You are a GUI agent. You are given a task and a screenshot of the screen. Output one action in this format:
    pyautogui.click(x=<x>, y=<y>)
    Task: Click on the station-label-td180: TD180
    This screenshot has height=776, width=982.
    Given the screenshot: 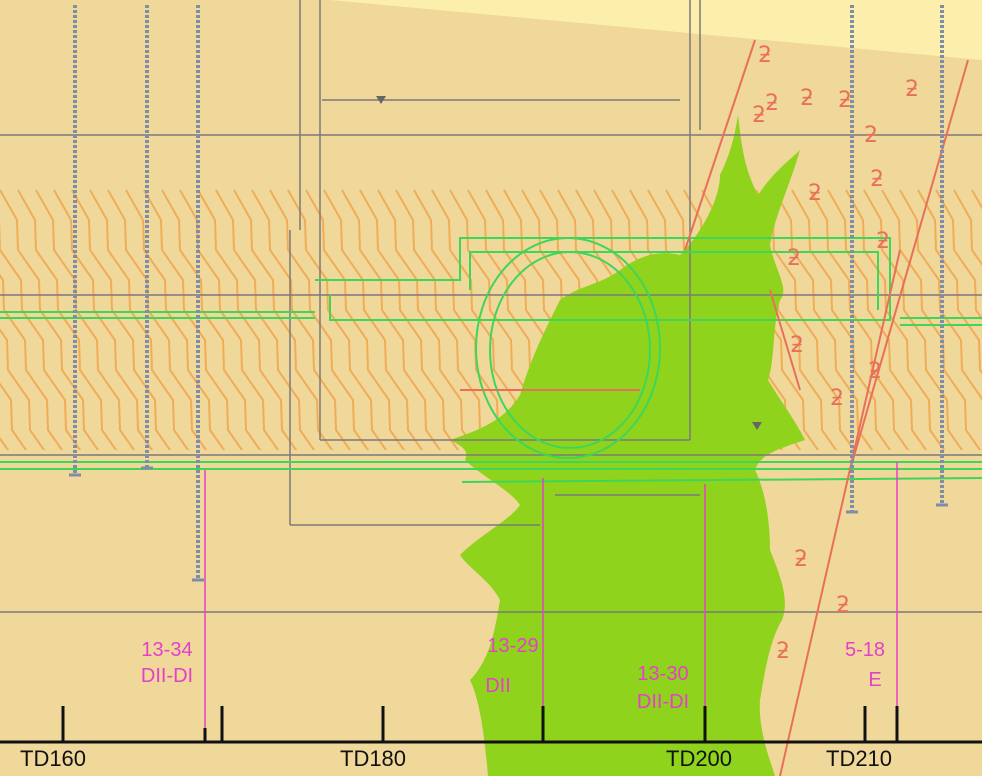 What is the action you would take?
    pyautogui.click(x=373, y=758)
    